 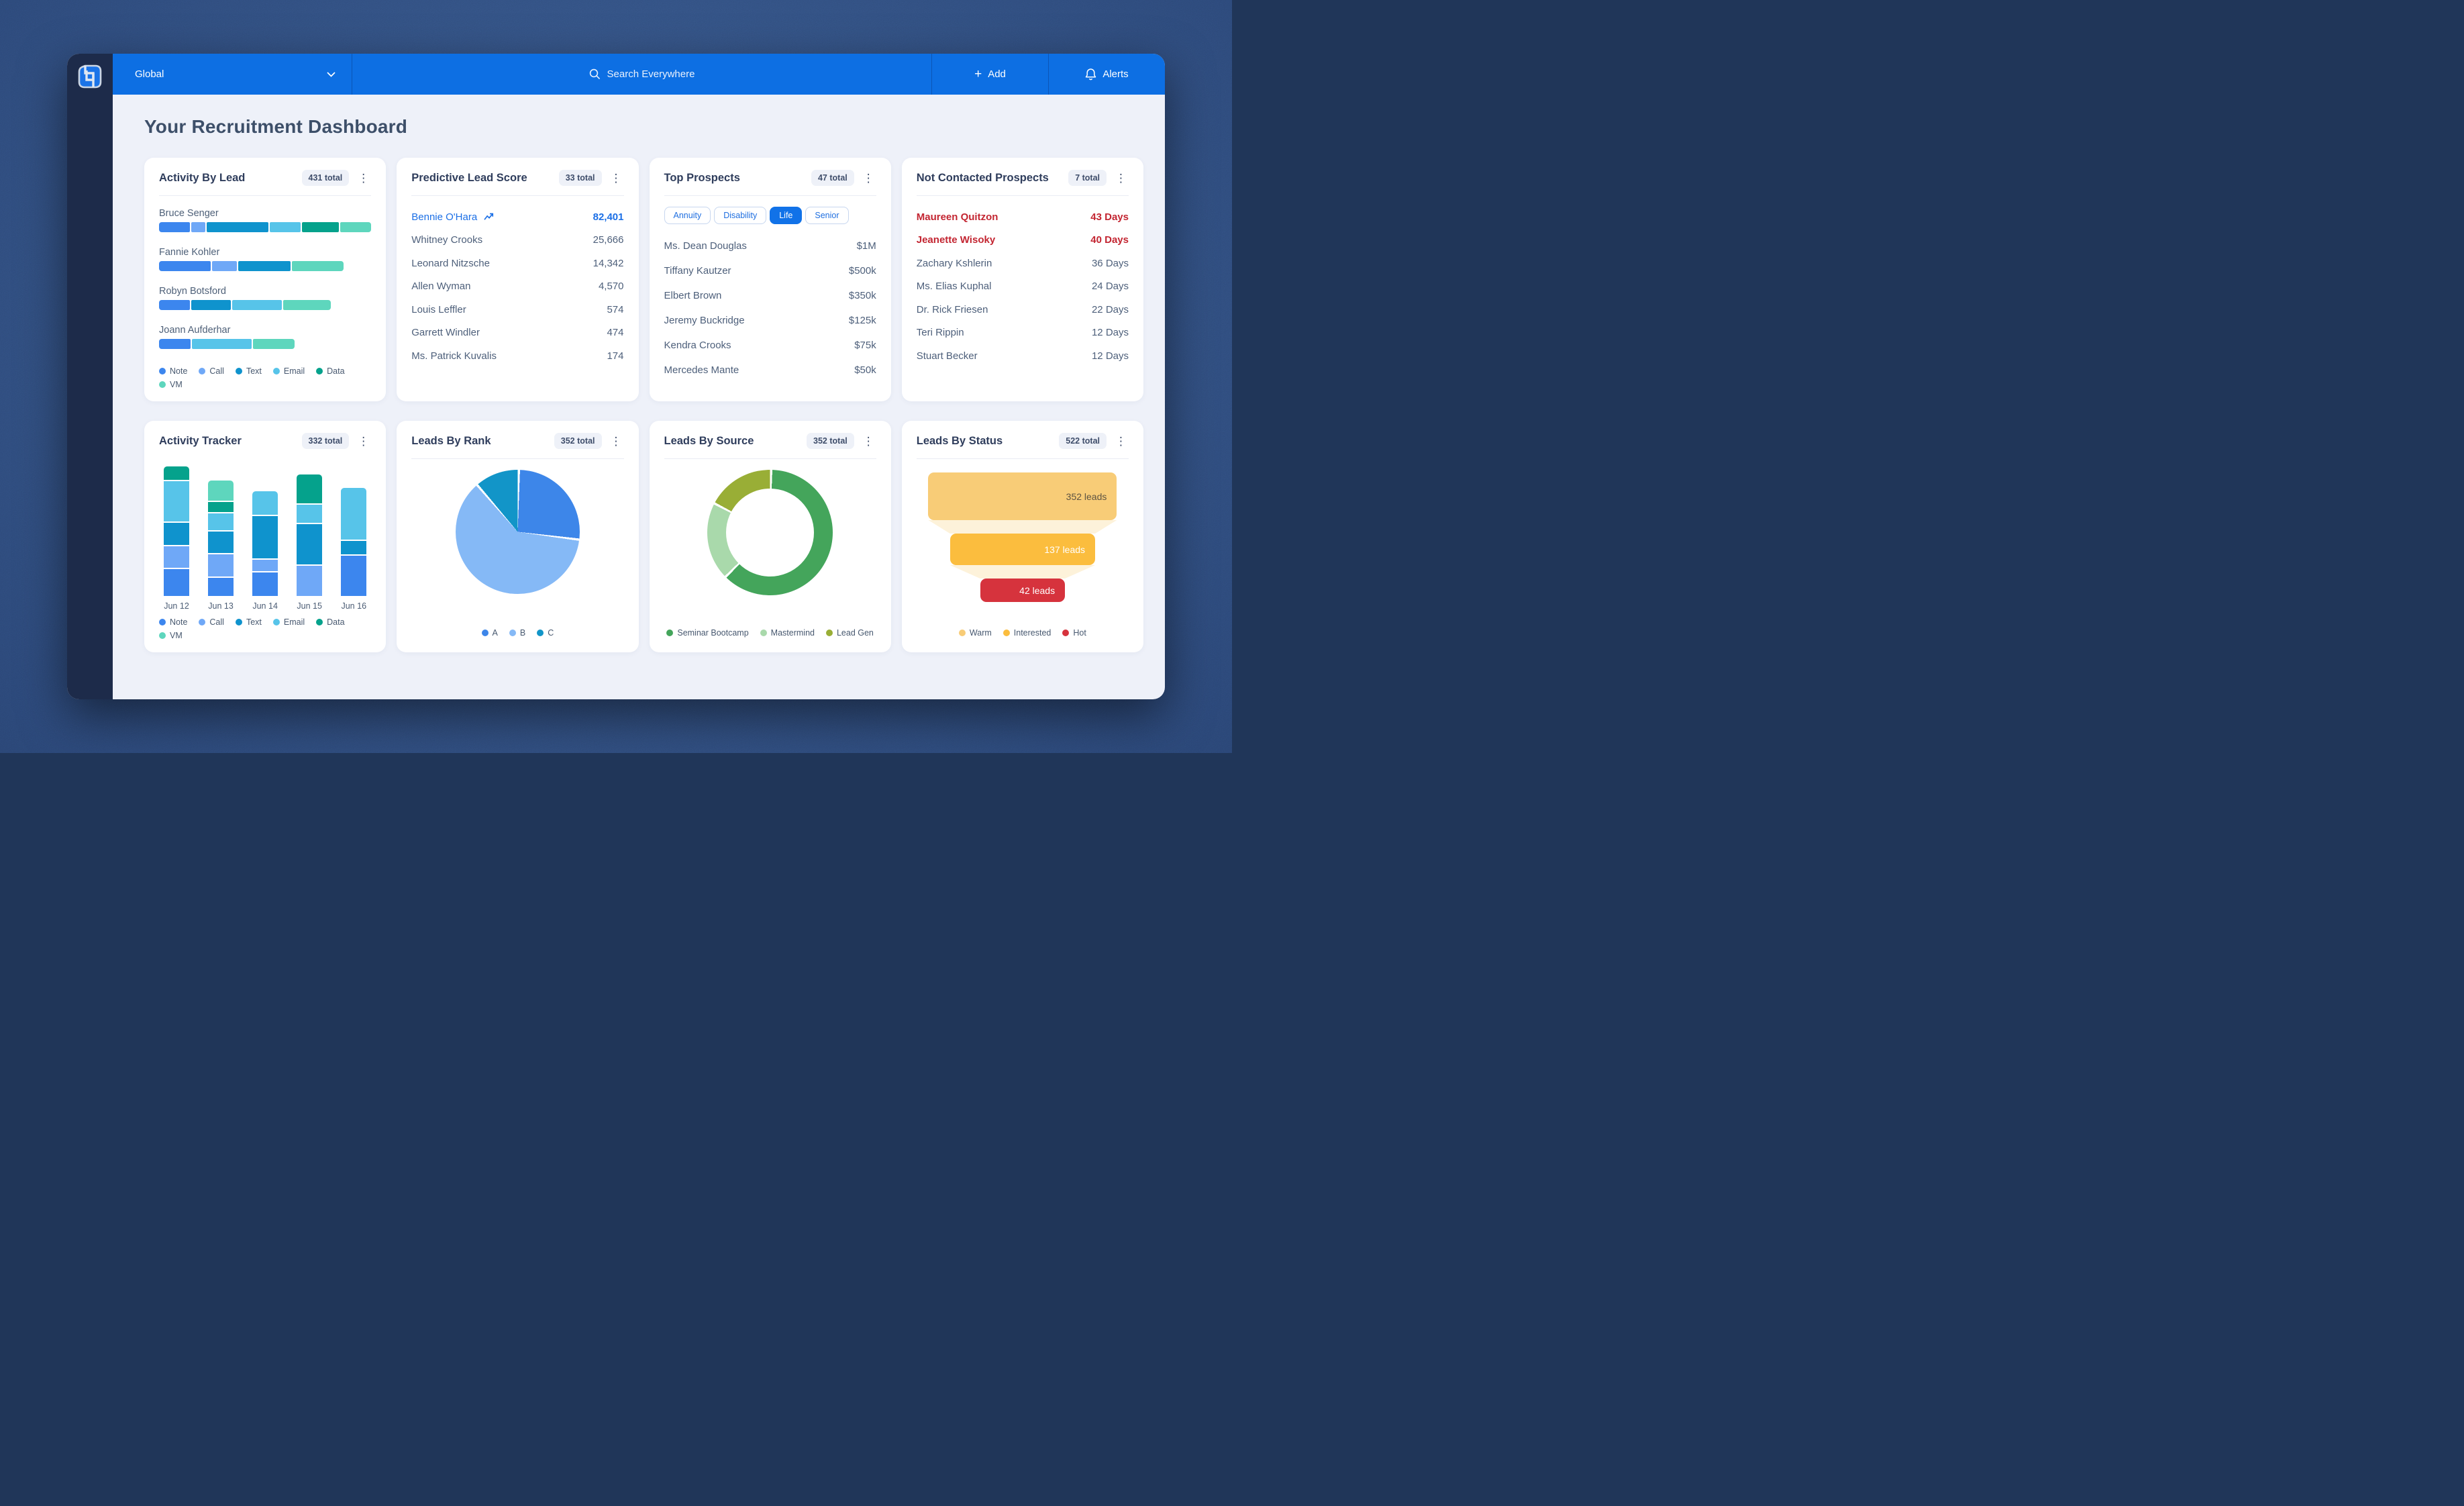 What do you see at coordinates (452, 217) in the screenshot?
I see `list-item-name: Bennie O'Hara` at bounding box center [452, 217].